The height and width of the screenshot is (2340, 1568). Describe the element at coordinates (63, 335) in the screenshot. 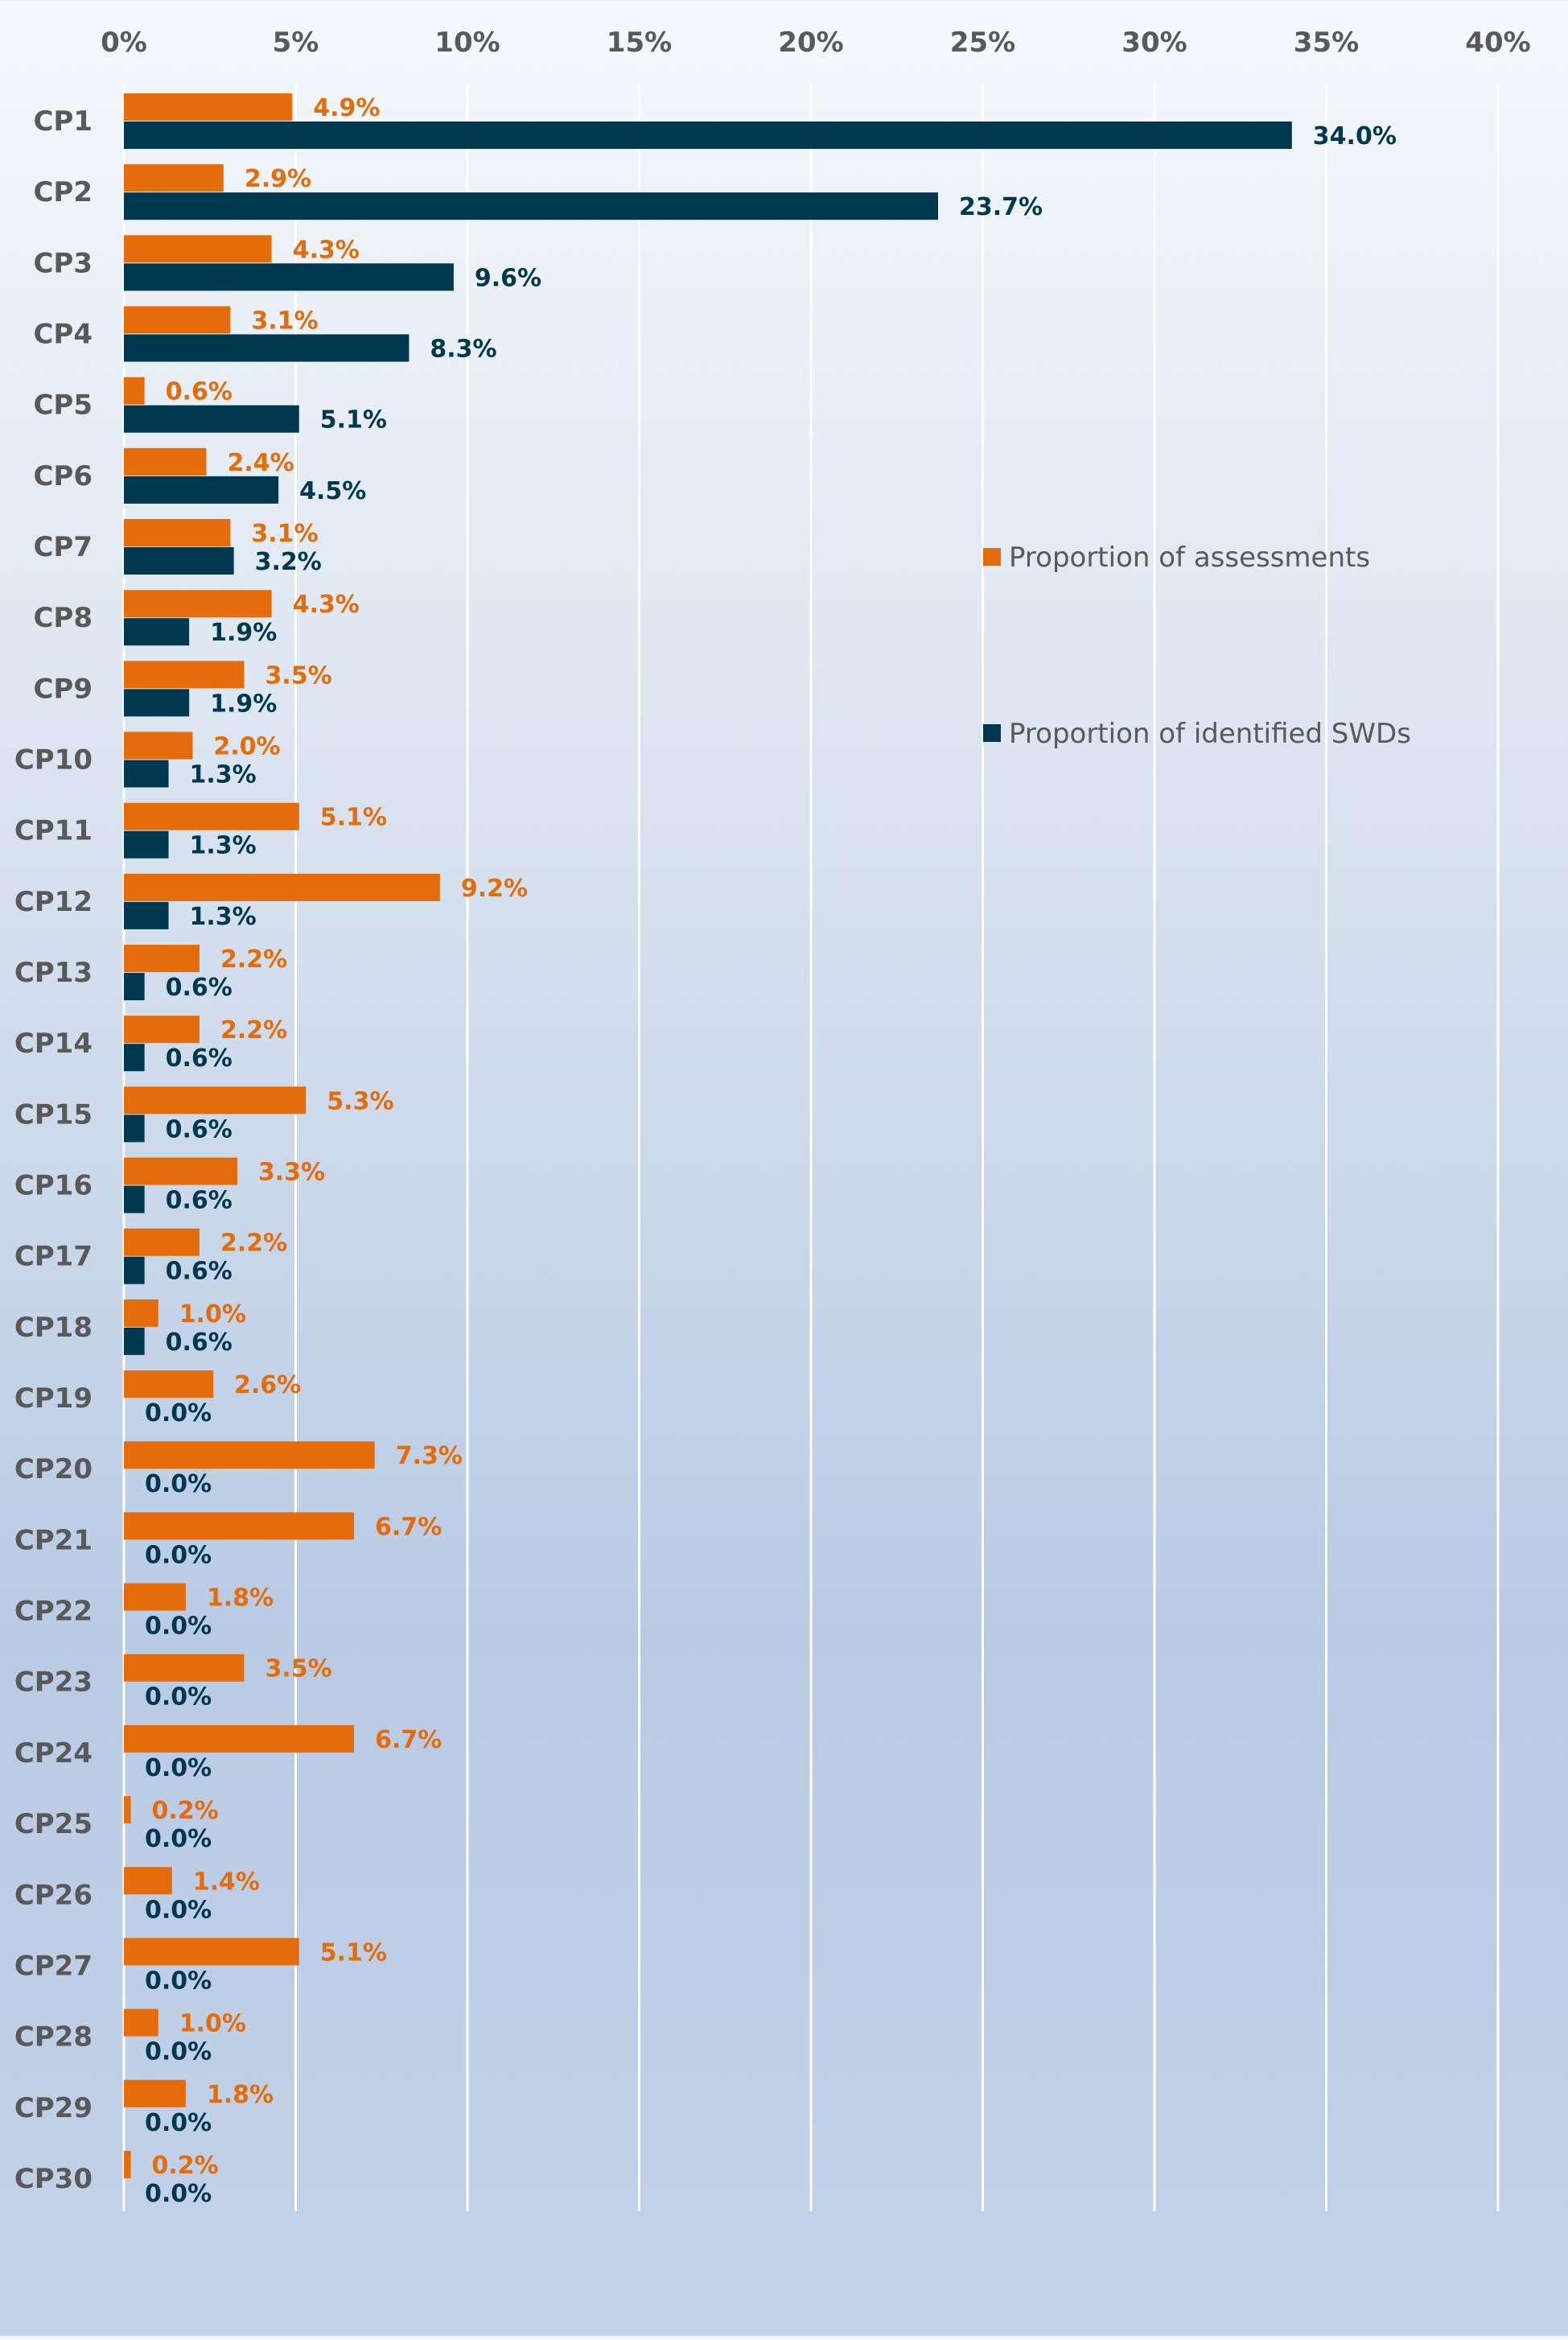

I see `category-label: CP4` at that location.